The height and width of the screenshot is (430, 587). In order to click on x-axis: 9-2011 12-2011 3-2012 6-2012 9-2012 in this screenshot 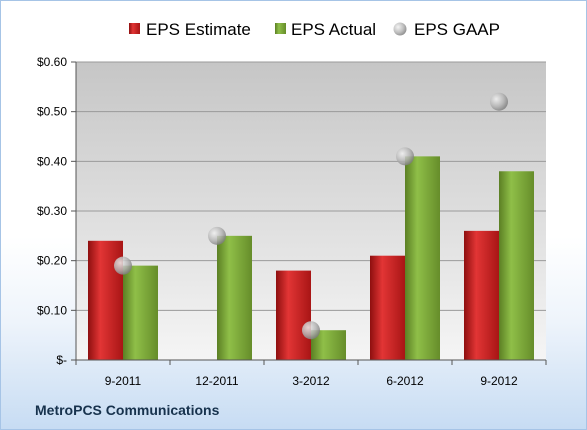, I will do `click(311, 373)`.